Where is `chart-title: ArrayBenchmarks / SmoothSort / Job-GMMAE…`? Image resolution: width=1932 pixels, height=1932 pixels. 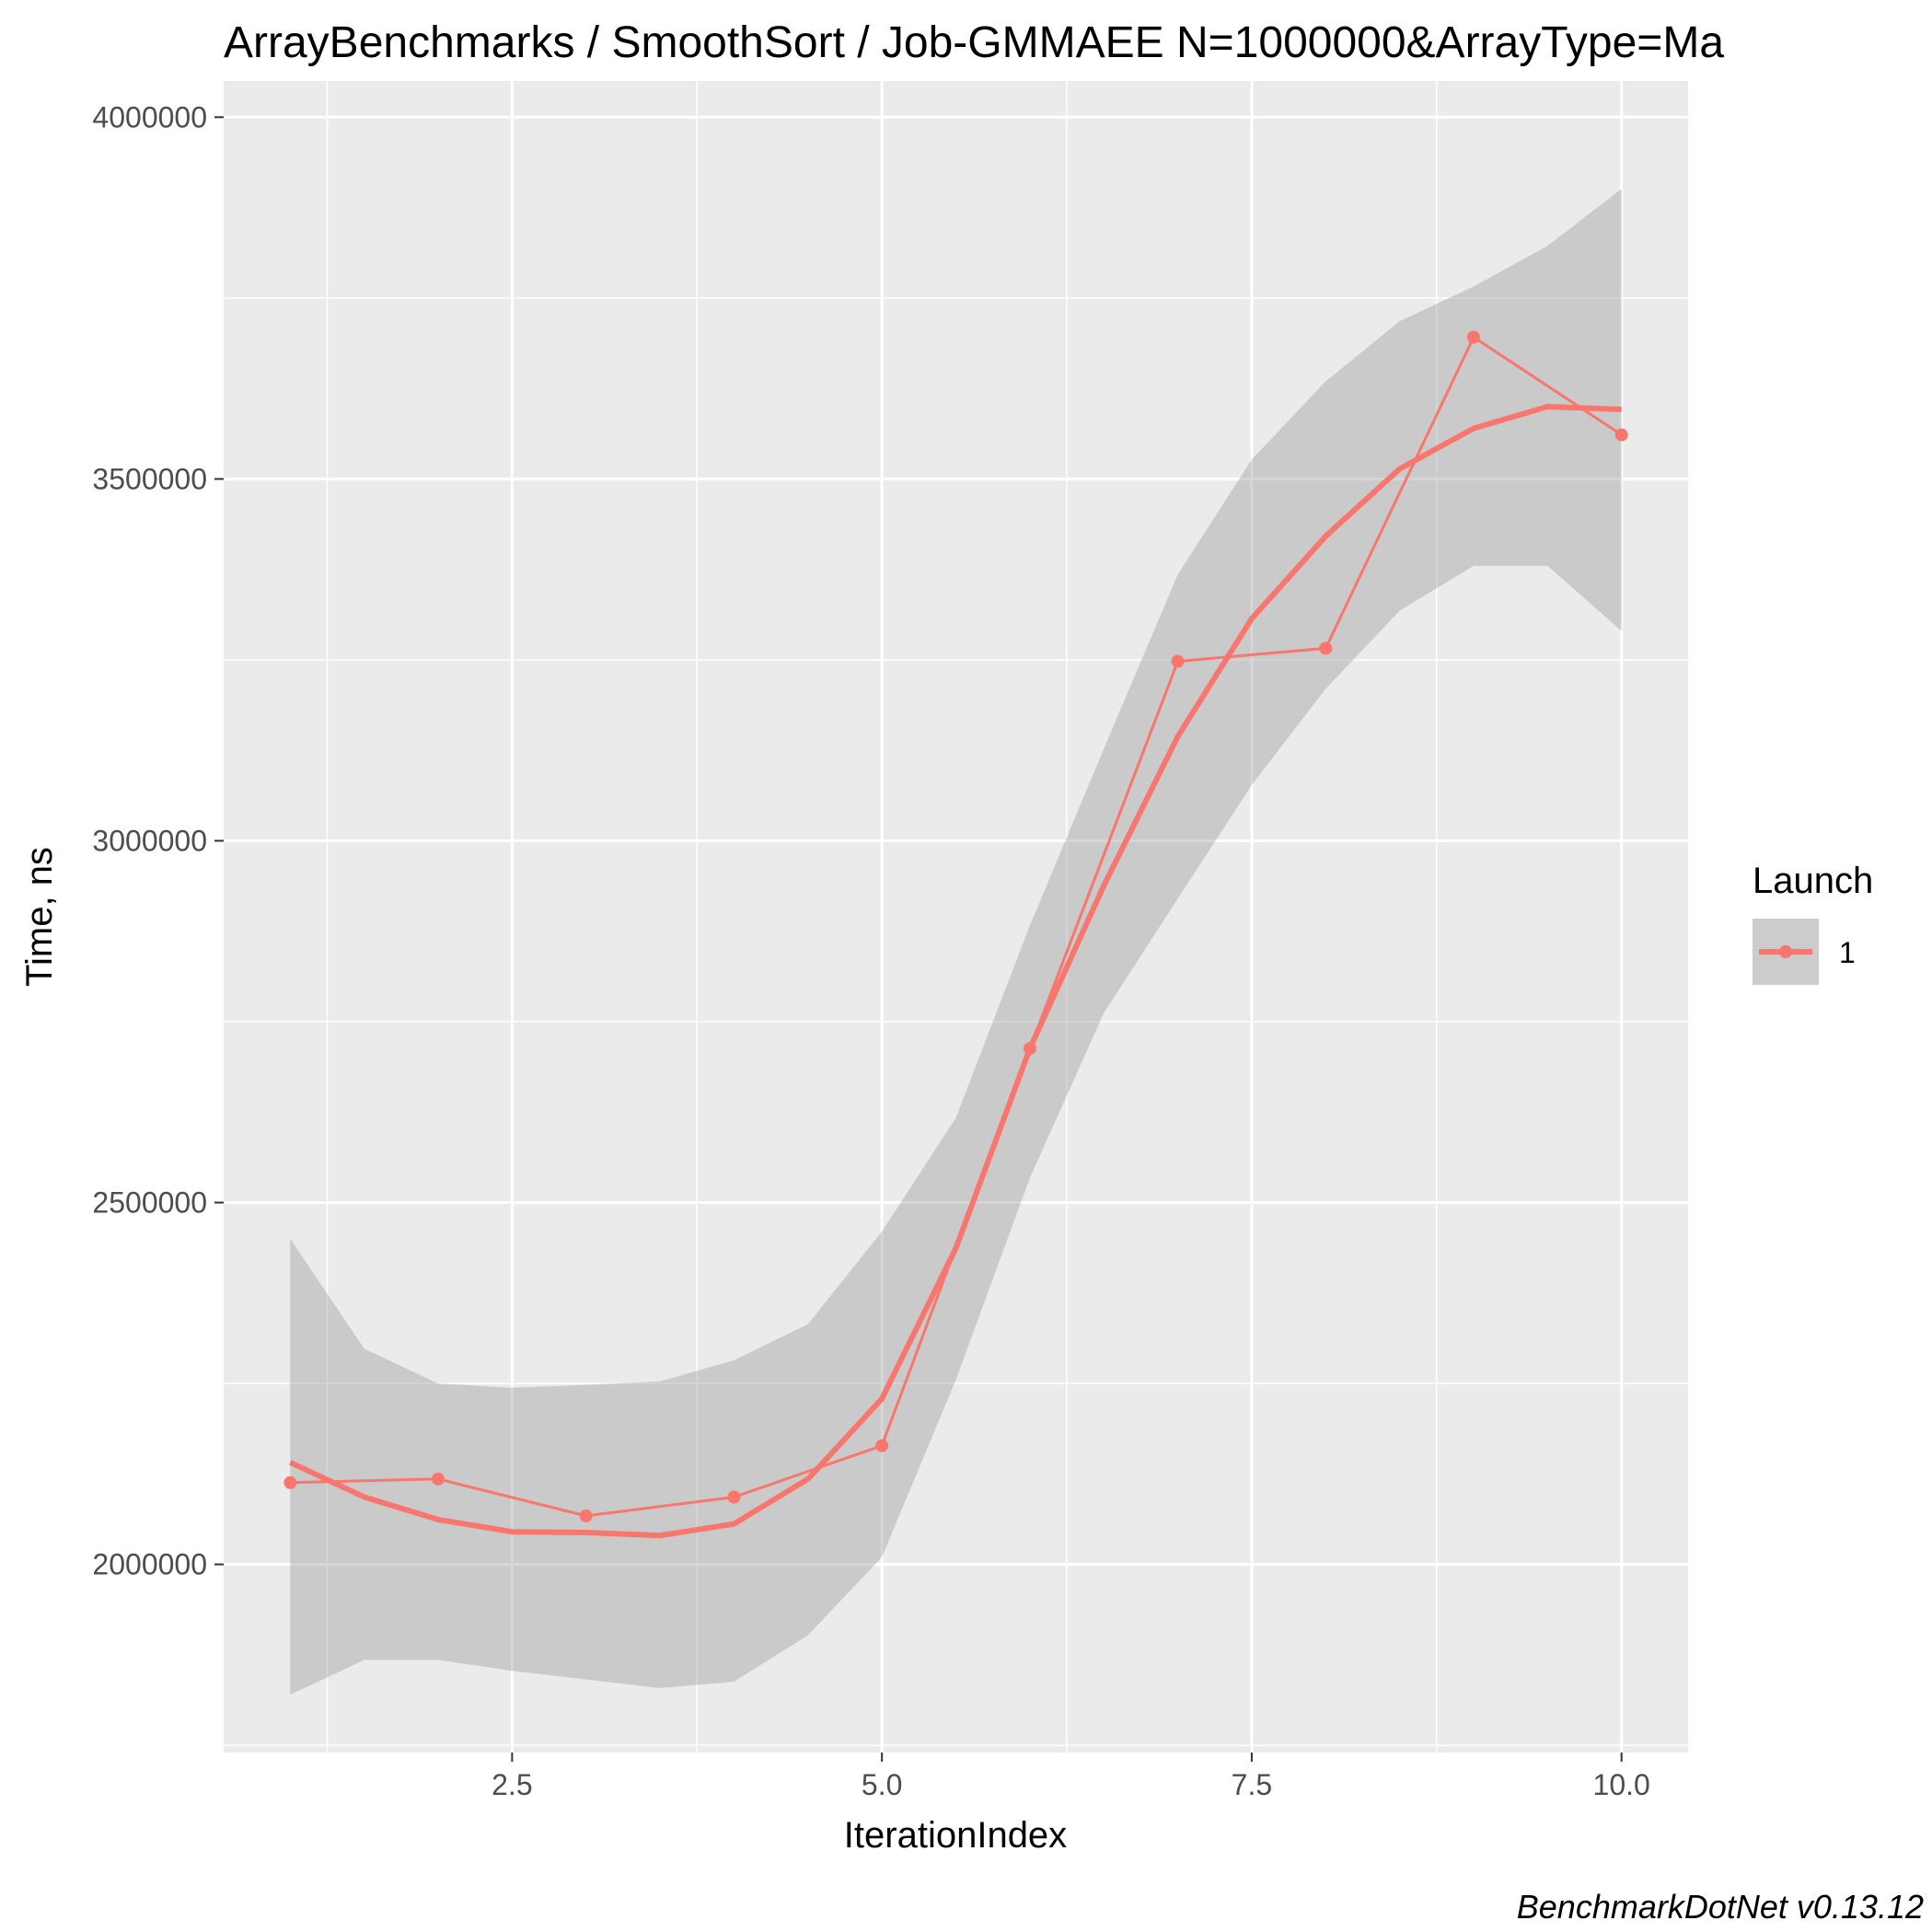
chart-title: ArrayBenchmarks / SmoothSort / Job-GMMAE… is located at coordinates (974, 42).